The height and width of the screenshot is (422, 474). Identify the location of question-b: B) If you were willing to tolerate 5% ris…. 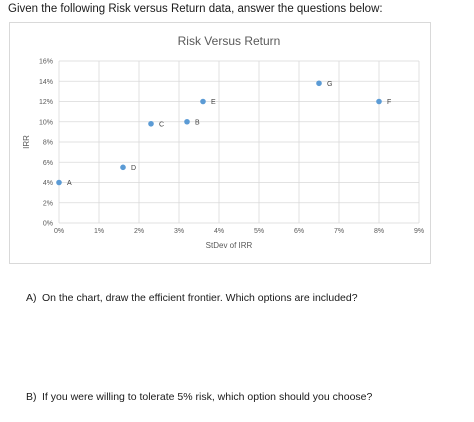
(199, 397).